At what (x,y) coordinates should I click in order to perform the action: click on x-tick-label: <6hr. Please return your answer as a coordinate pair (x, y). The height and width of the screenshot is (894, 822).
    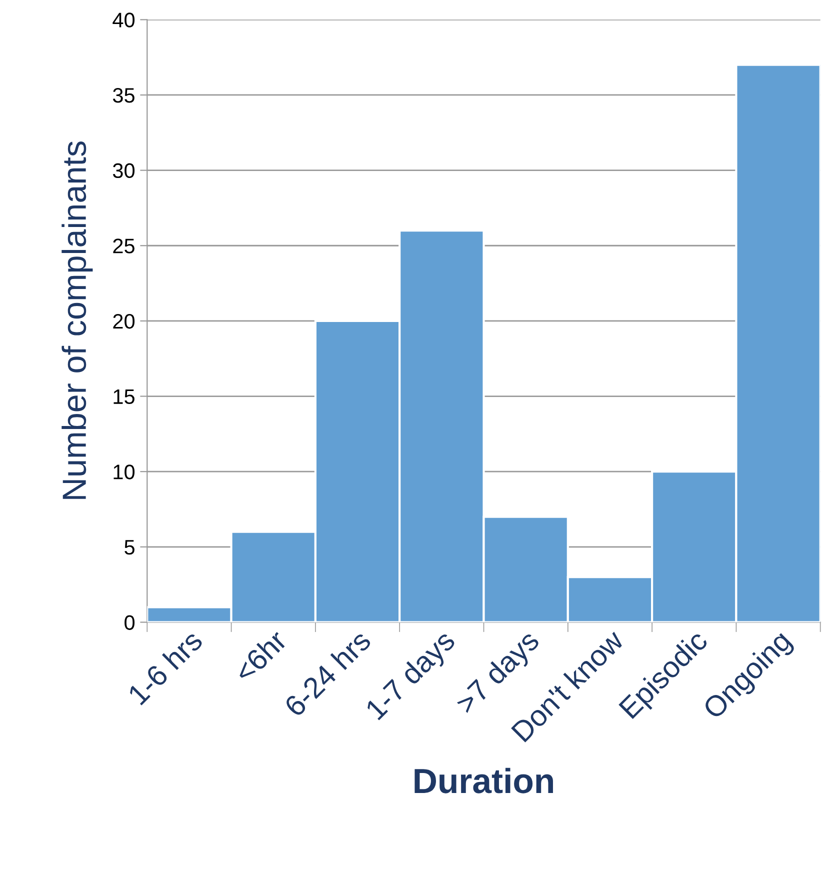
    Looking at the image, I should click on (260, 656).